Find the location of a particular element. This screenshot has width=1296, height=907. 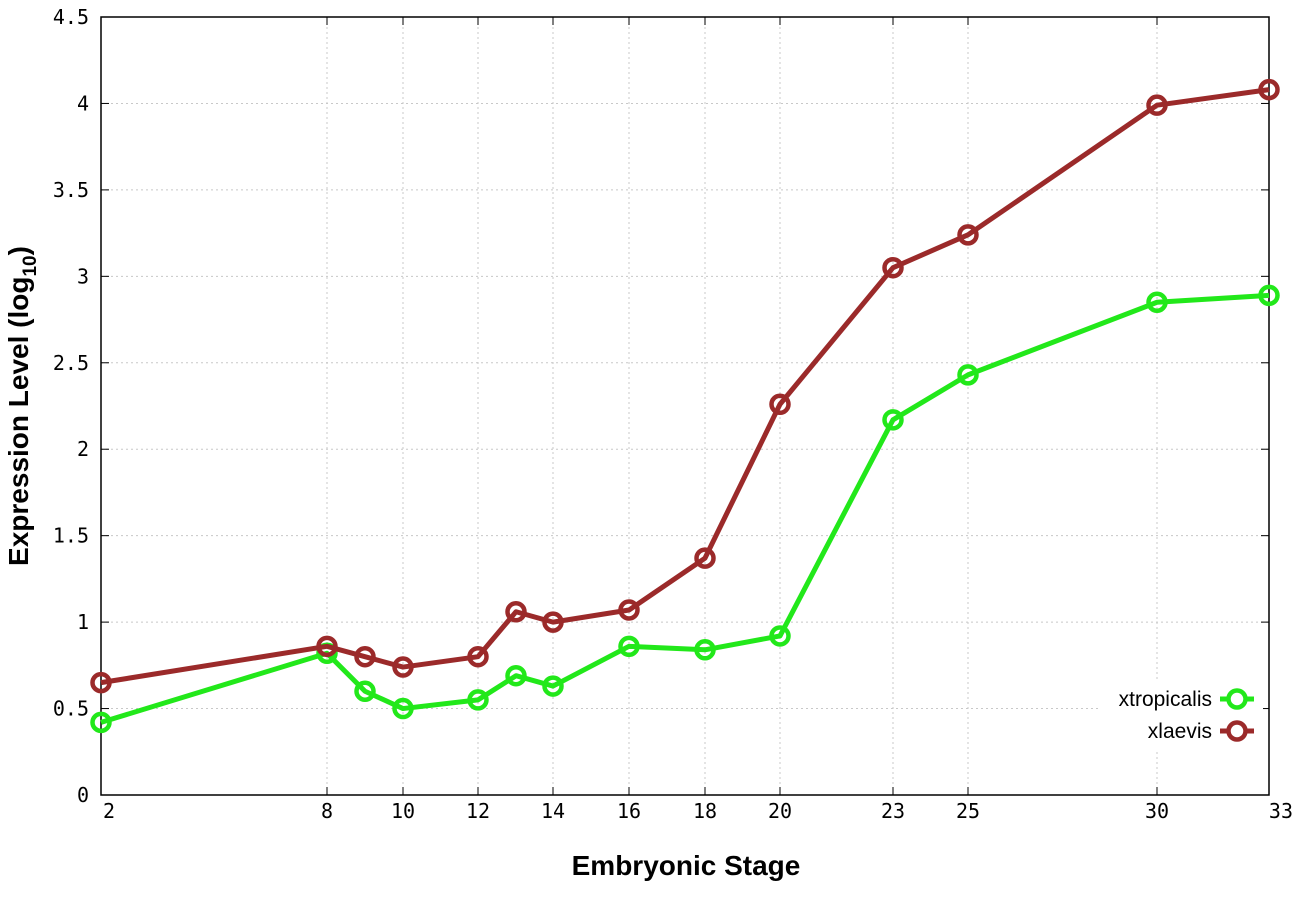

x-tick-label: 25 is located at coordinates (968, 811).